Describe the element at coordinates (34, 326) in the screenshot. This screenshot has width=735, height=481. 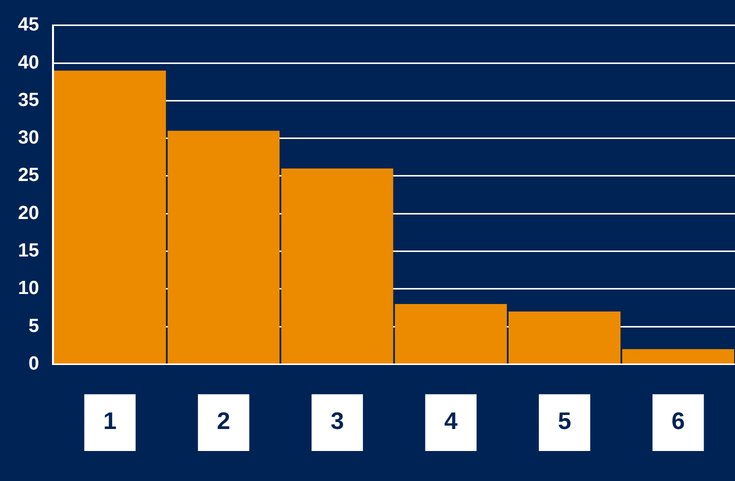
I see `y-tick-label: 5` at that location.